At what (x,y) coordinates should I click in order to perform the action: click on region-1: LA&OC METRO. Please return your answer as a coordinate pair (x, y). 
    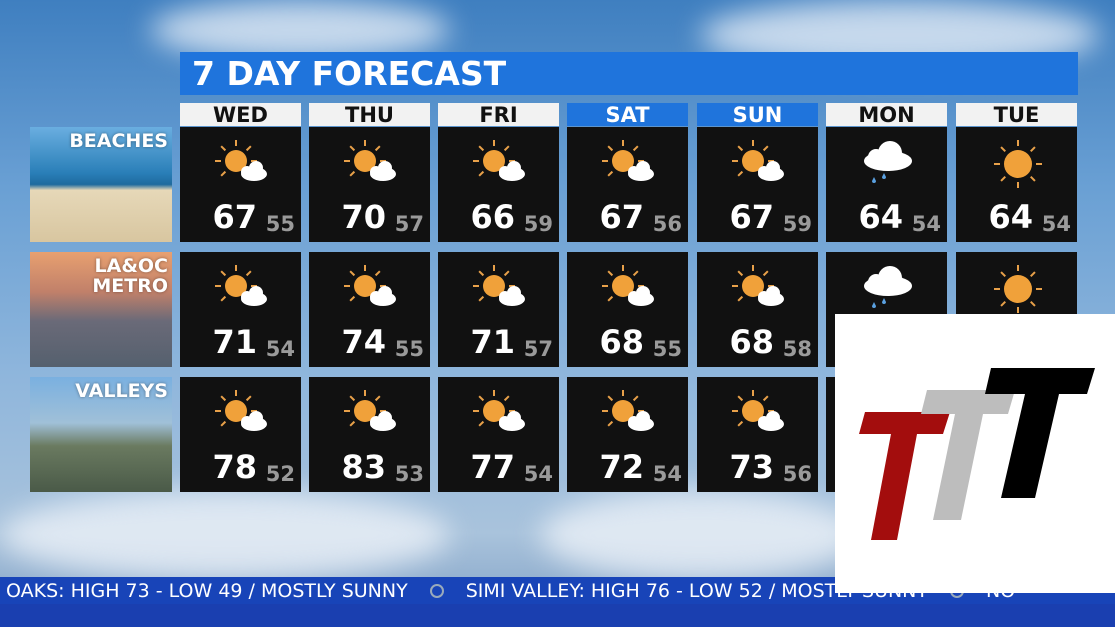
    Looking at the image, I should click on (101, 309).